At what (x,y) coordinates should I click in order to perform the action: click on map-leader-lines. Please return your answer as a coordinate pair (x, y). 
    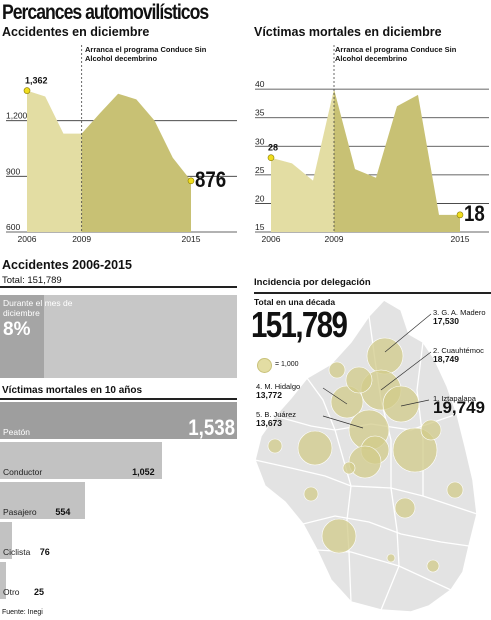
    Looking at the image, I should click on (377, 371).